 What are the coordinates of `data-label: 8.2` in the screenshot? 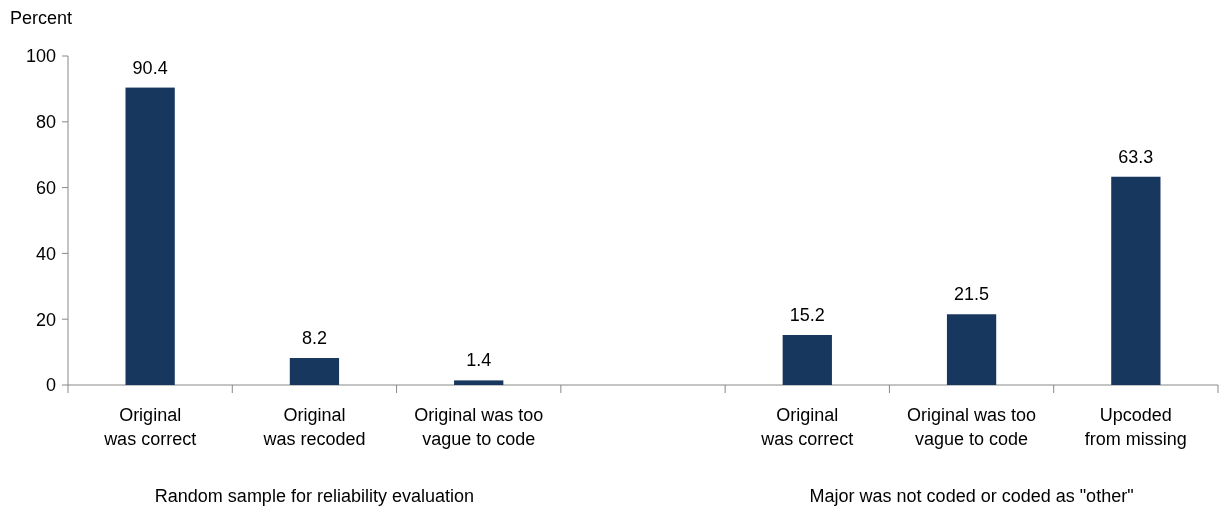 It's located at (314, 338).